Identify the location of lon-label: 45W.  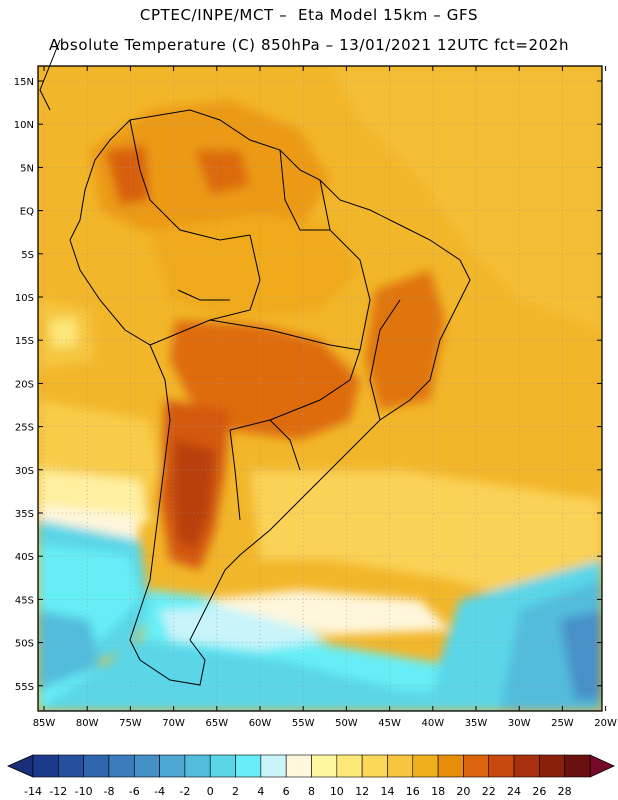
(389, 723).